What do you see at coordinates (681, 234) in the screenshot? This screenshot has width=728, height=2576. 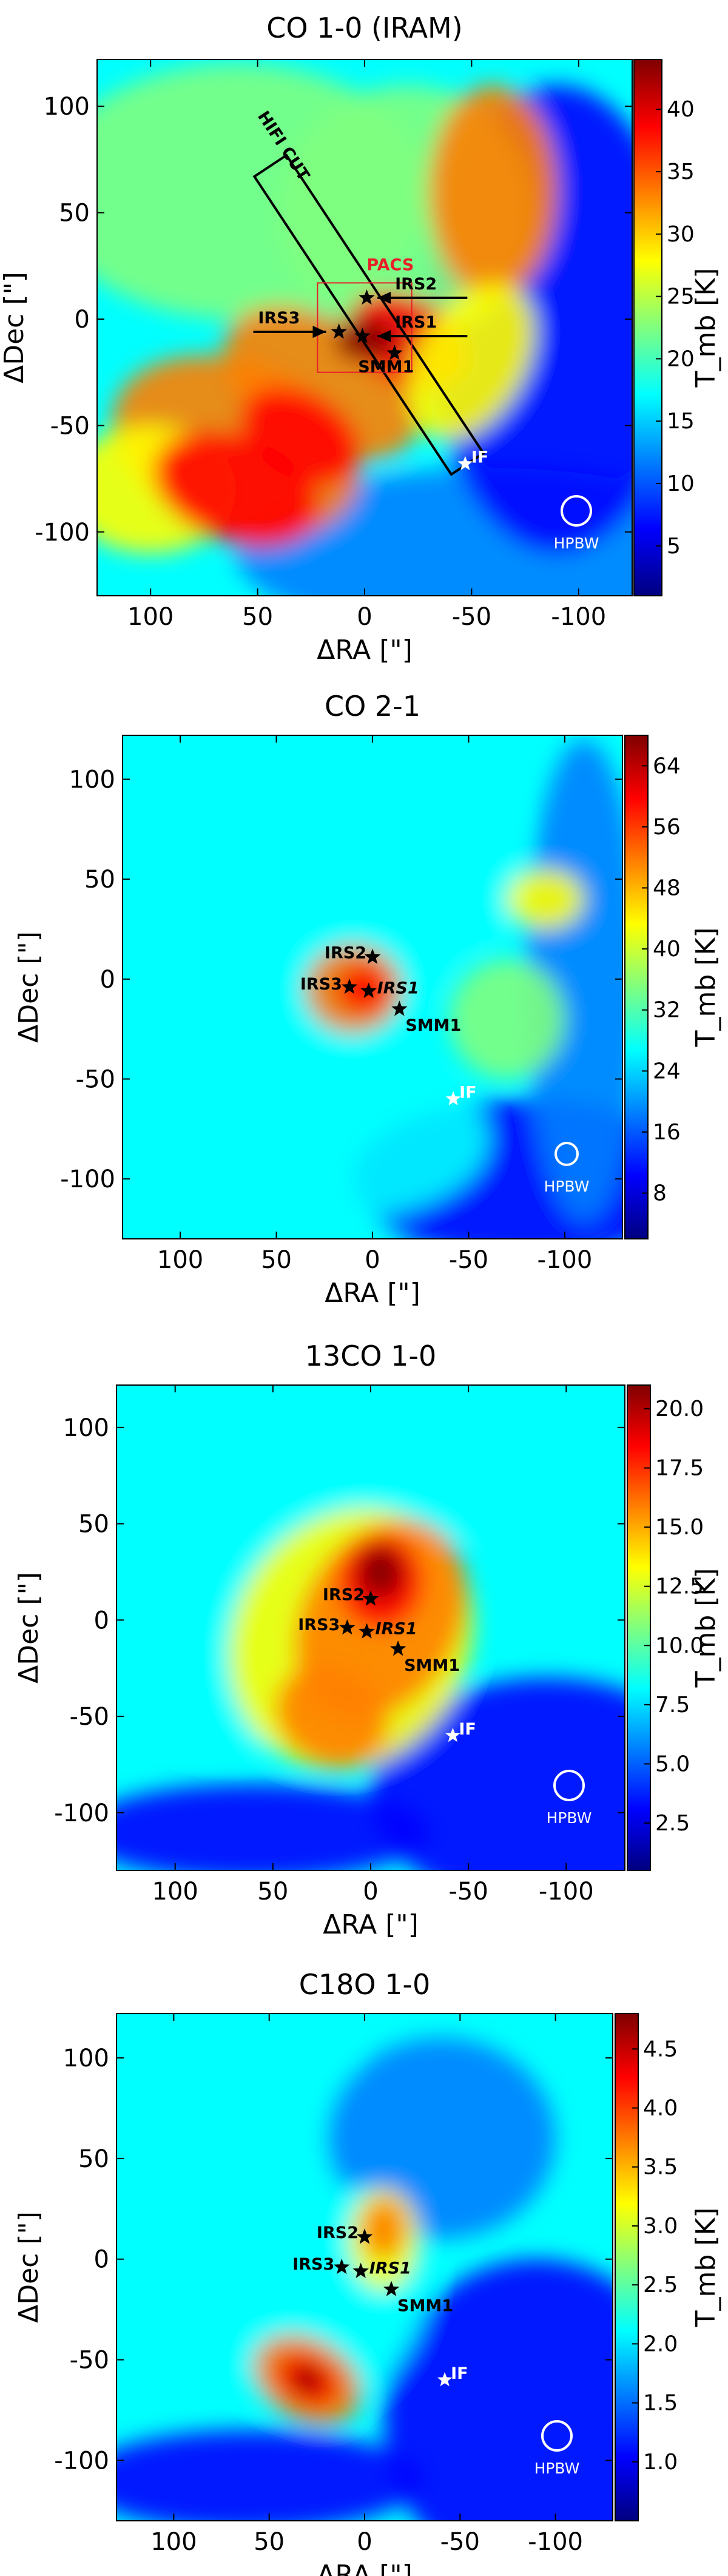 I see `colorbar-tick-label: 30` at bounding box center [681, 234].